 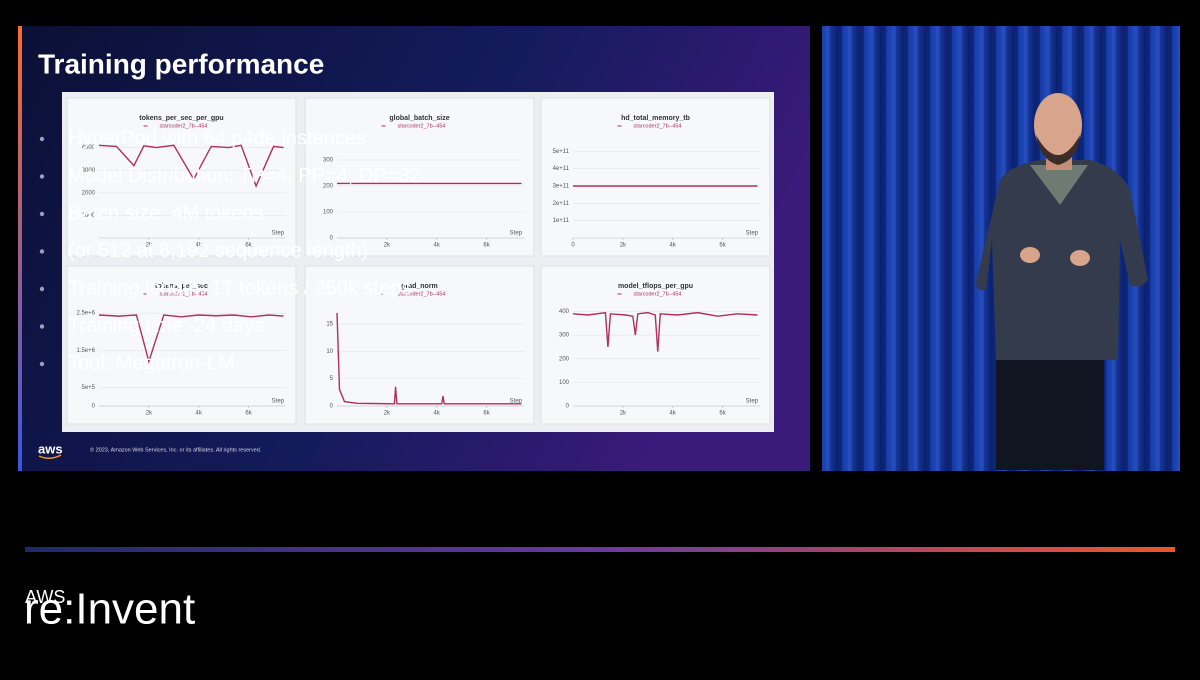 What do you see at coordinates (332, 379) in the screenshot?
I see `y-tick-label: 5` at bounding box center [332, 379].